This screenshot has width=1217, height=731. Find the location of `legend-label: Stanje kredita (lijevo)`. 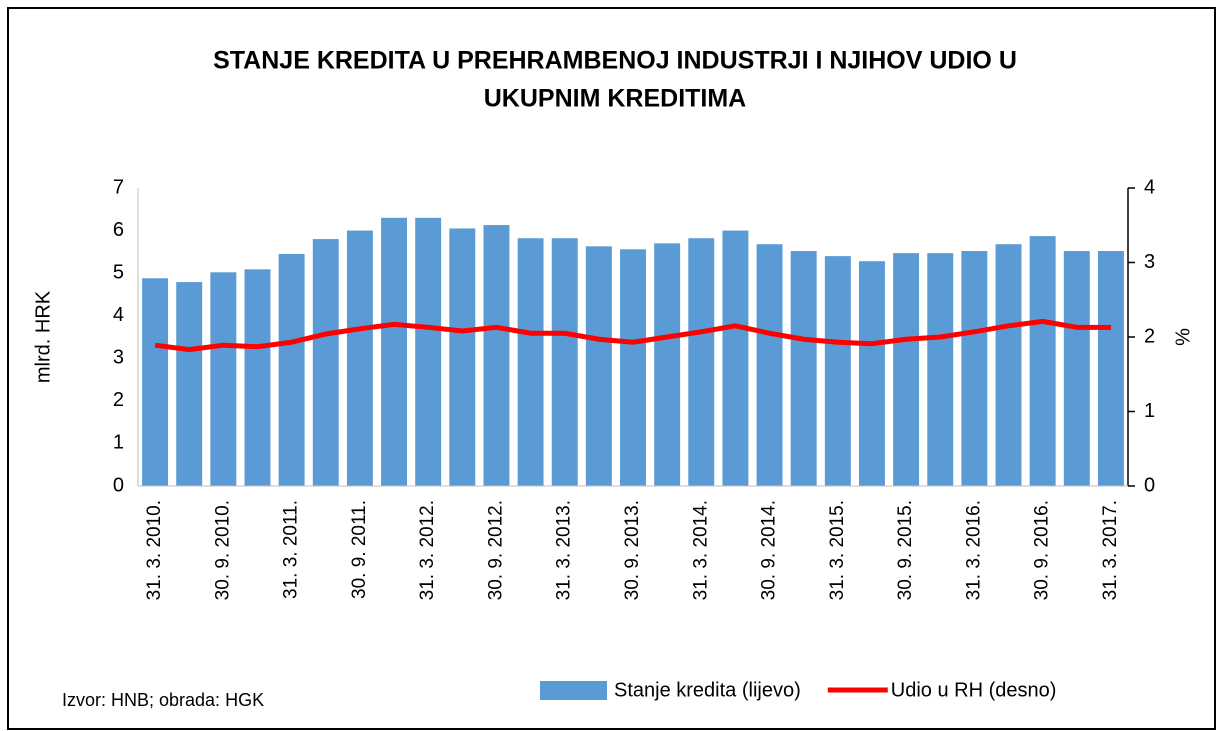

legend-label: Stanje kredita (lijevo) is located at coordinates (707, 690).